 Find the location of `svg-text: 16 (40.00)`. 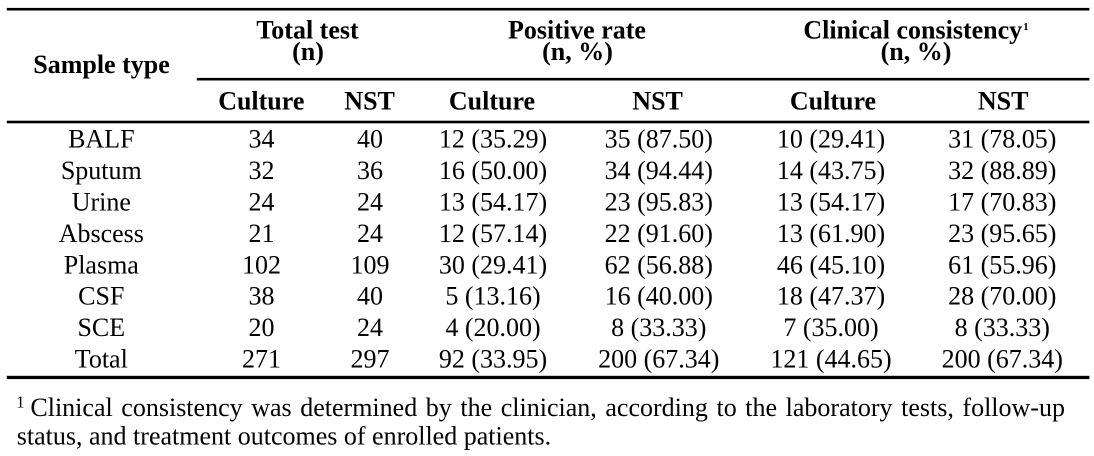

svg-text: 16 (40.00) is located at coordinates (659, 296).